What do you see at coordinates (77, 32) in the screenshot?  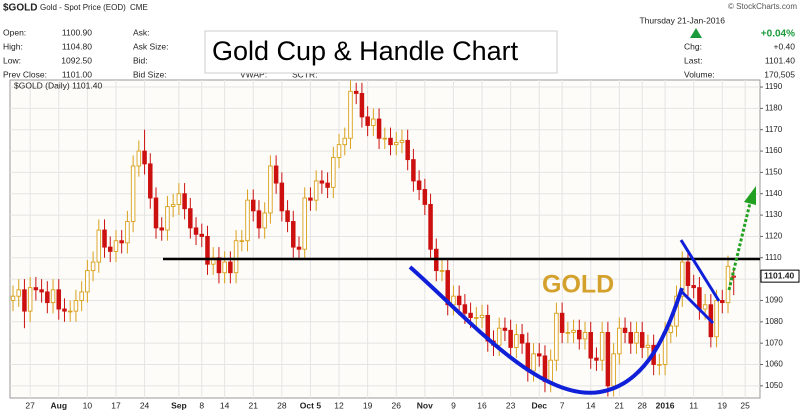 I see `info-value: 1100.90` at bounding box center [77, 32].